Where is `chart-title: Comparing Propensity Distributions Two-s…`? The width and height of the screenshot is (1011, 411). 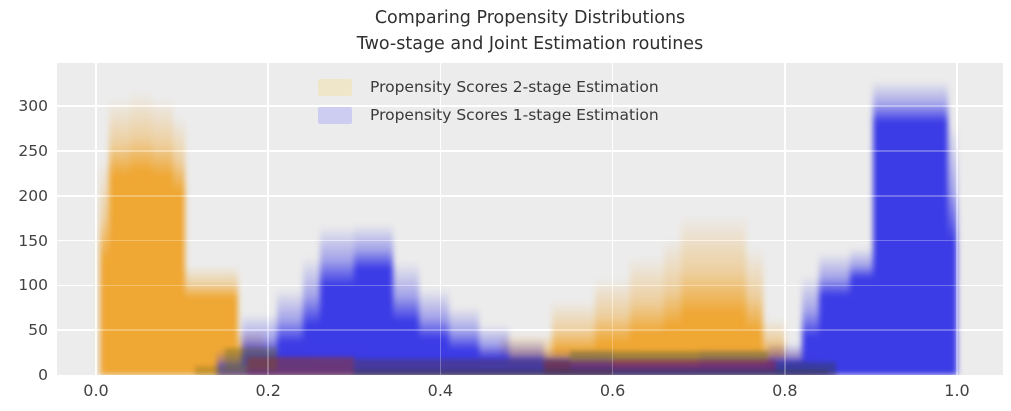
chart-title: Comparing Propensity Distributions Two-s… is located at coordinates (530, 31).